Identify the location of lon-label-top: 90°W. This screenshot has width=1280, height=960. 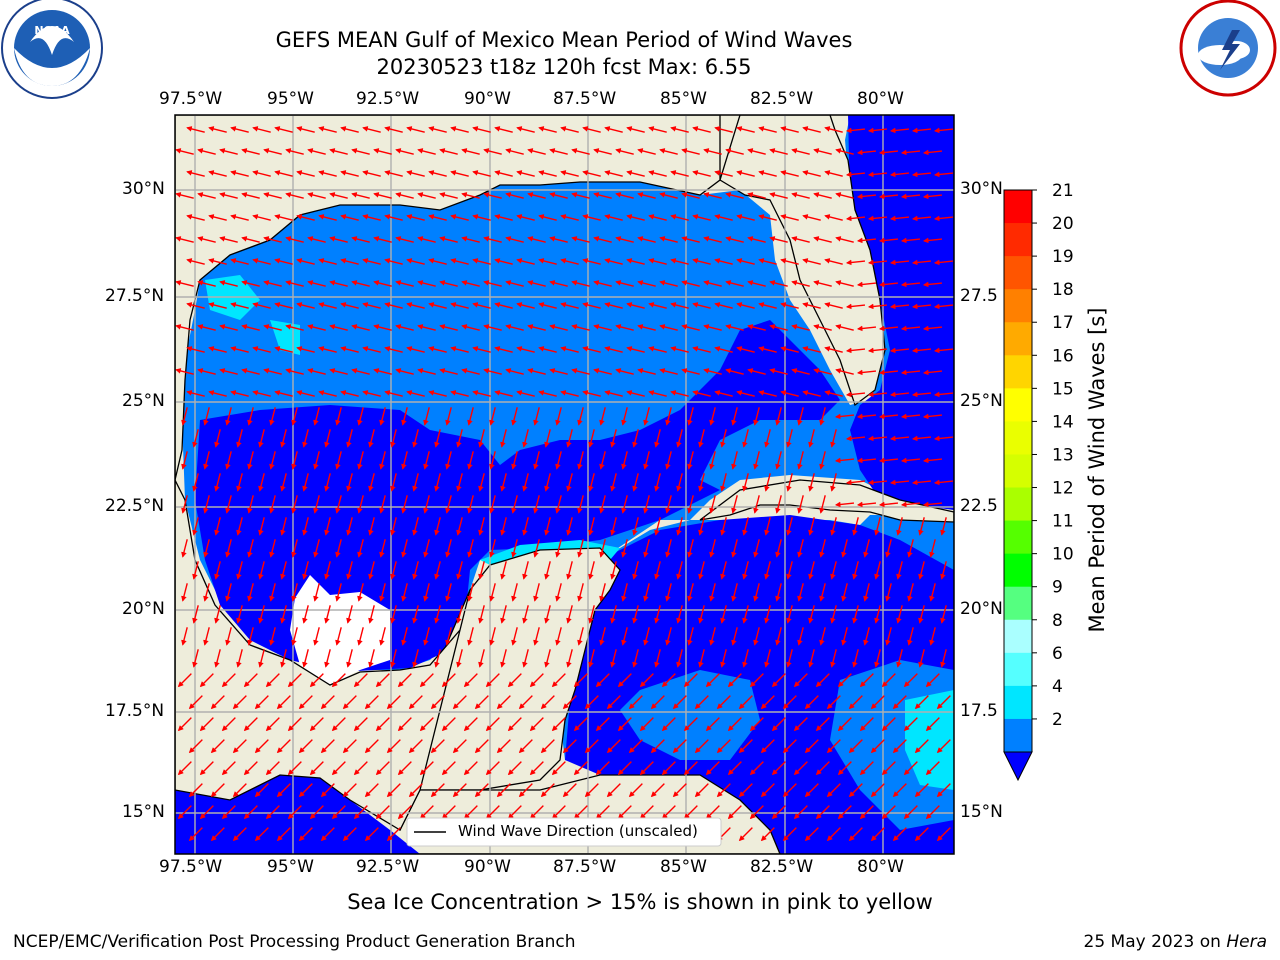
(487, 99).